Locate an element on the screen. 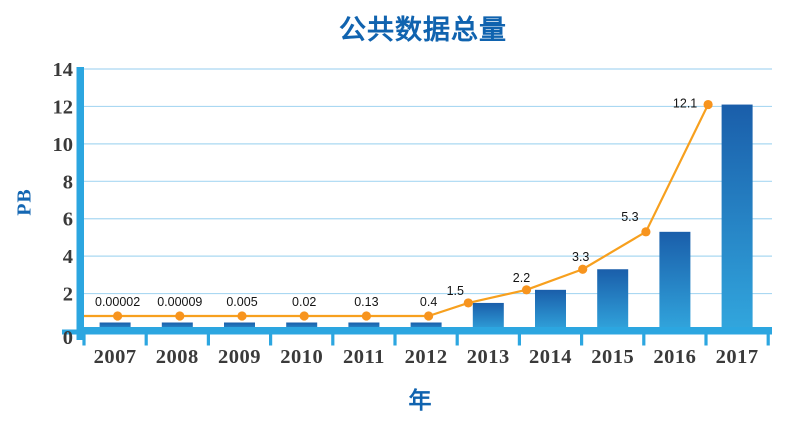 Image resolution: width=800 pixels, height=423 pixels. x-tick-label: 2008 is located at coordinates (177, 357).